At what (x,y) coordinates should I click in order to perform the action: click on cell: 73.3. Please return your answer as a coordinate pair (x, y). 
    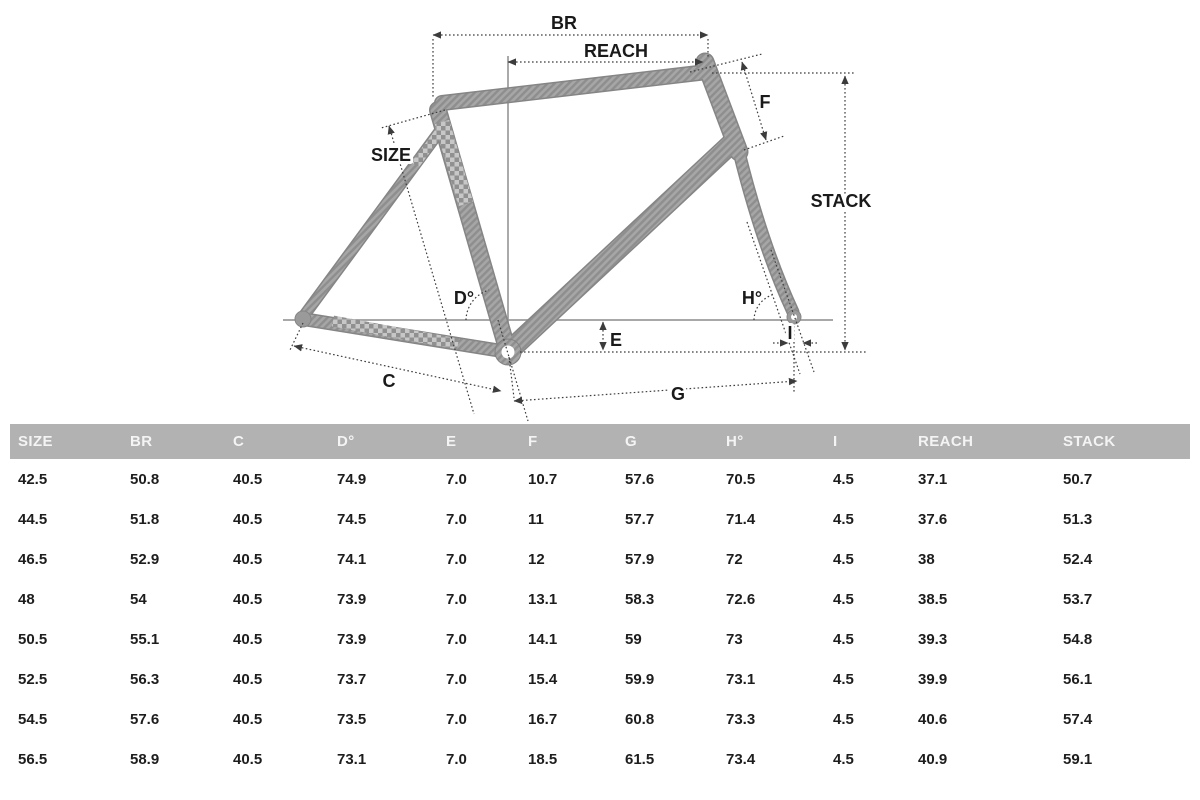
    Looking at the image, I should click on (741, 719).